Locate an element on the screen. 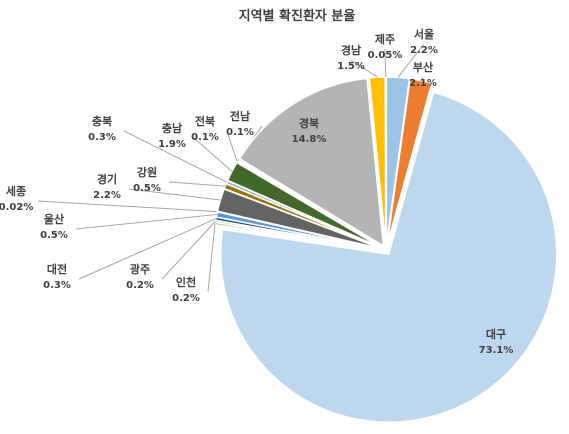 The height and width of the screenshot is (434, 569). slice-label: 경기 is located at coordinates (107, 179).